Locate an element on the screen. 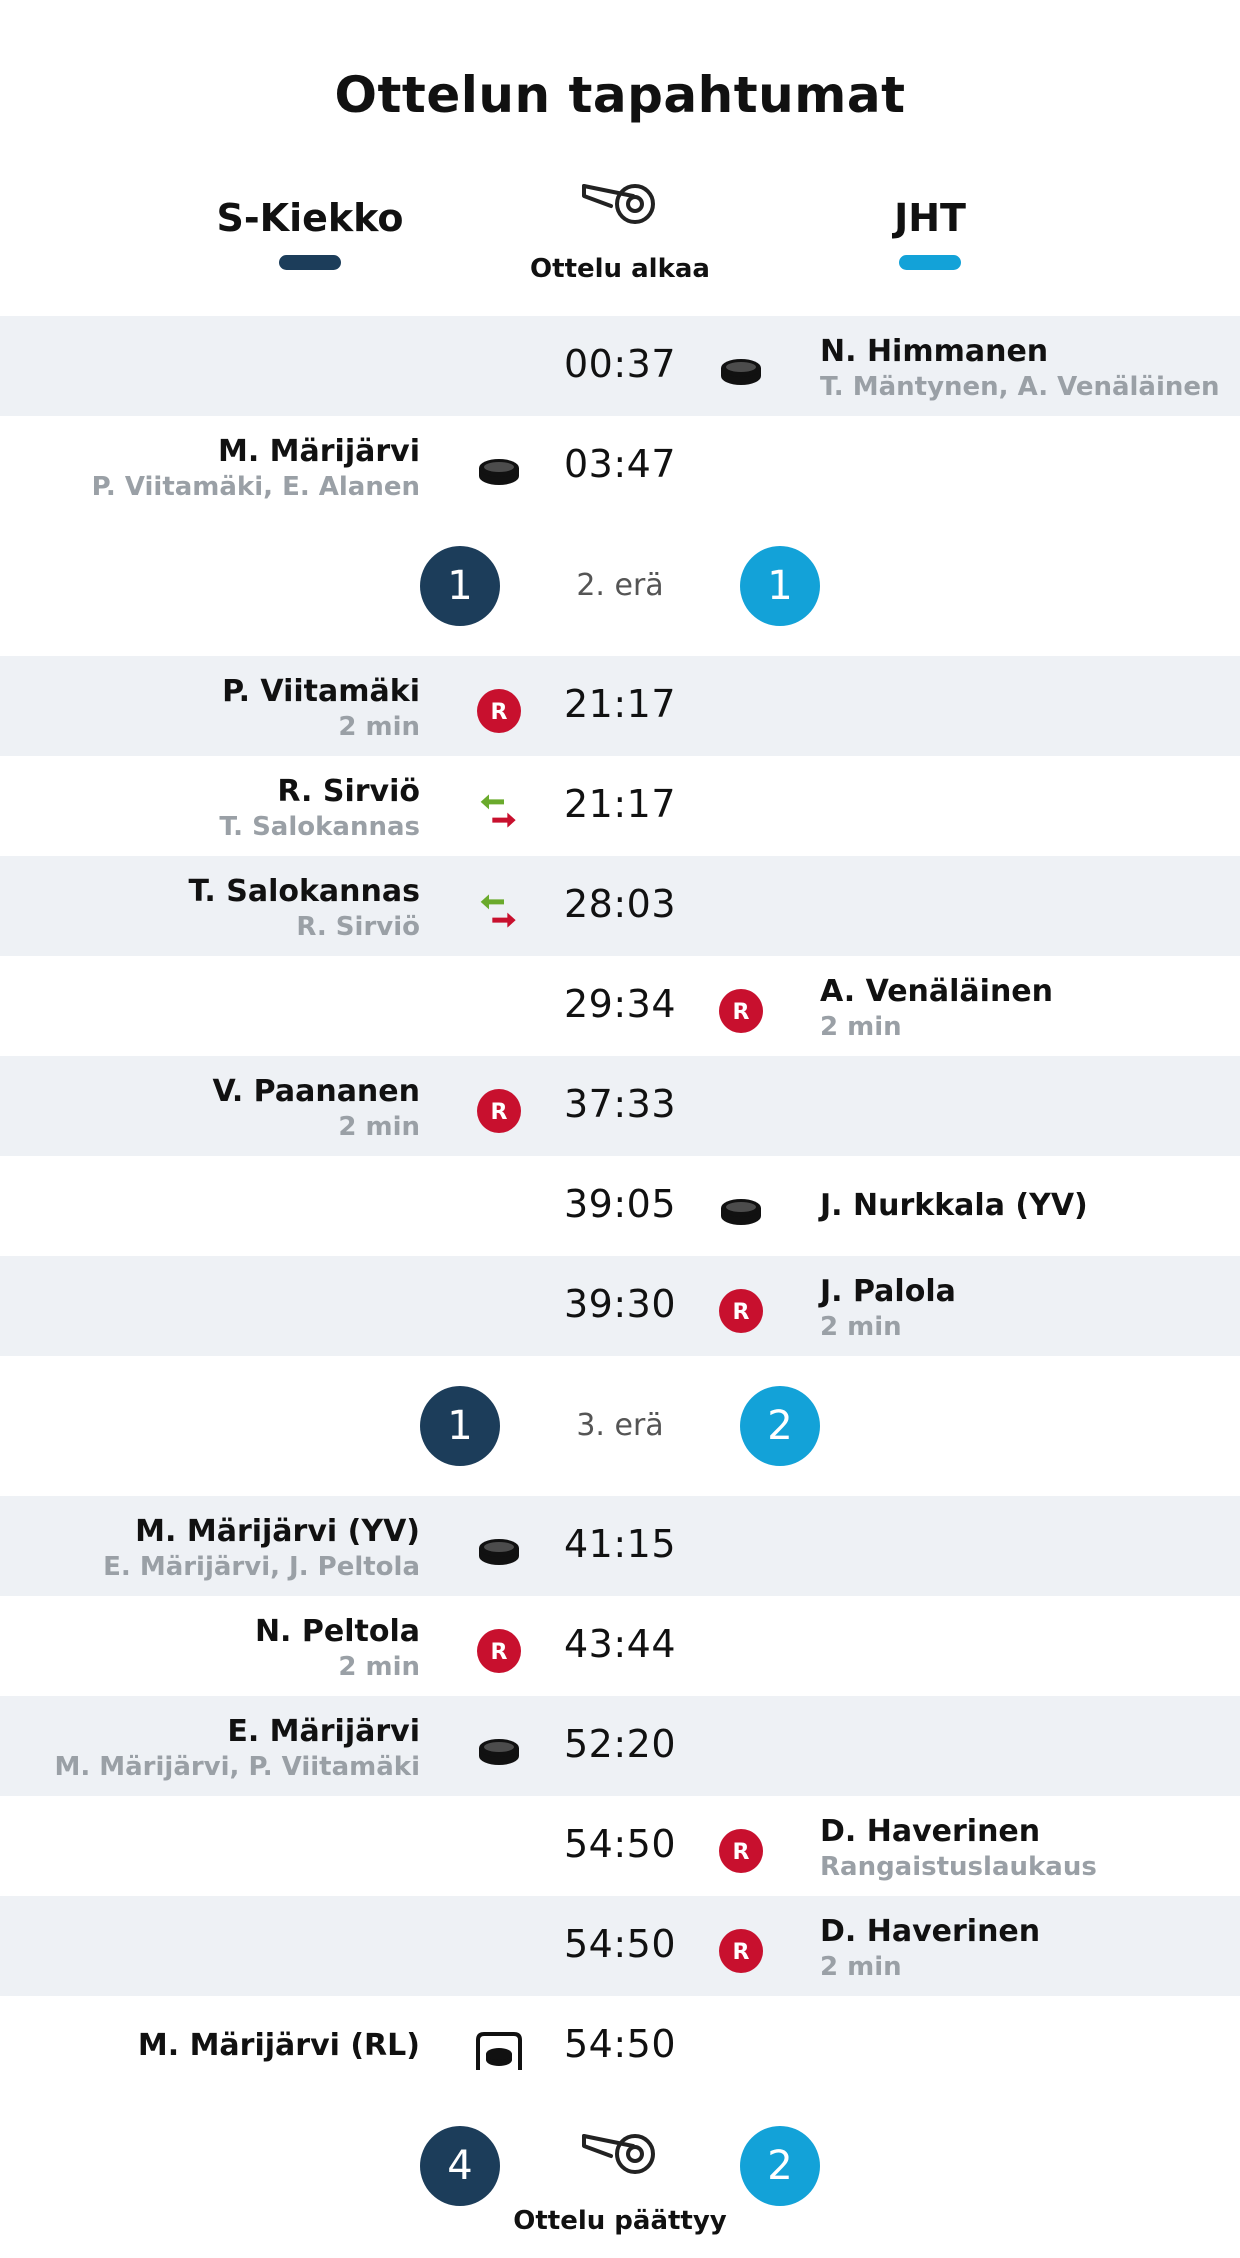  match-end-label: Ottelu päättyy is located at coordinates (620, 2221).